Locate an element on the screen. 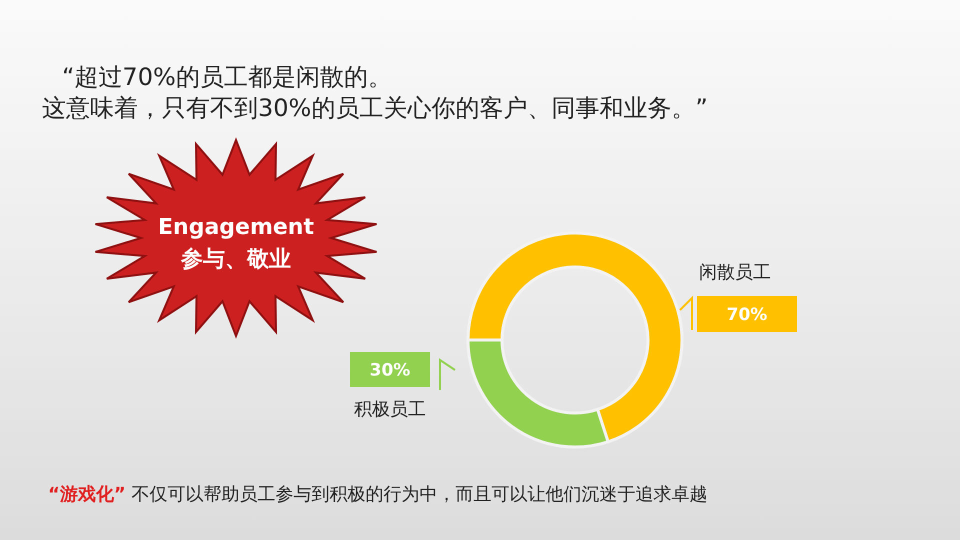  annotation: Engagement is located at coordinates (236, 227).